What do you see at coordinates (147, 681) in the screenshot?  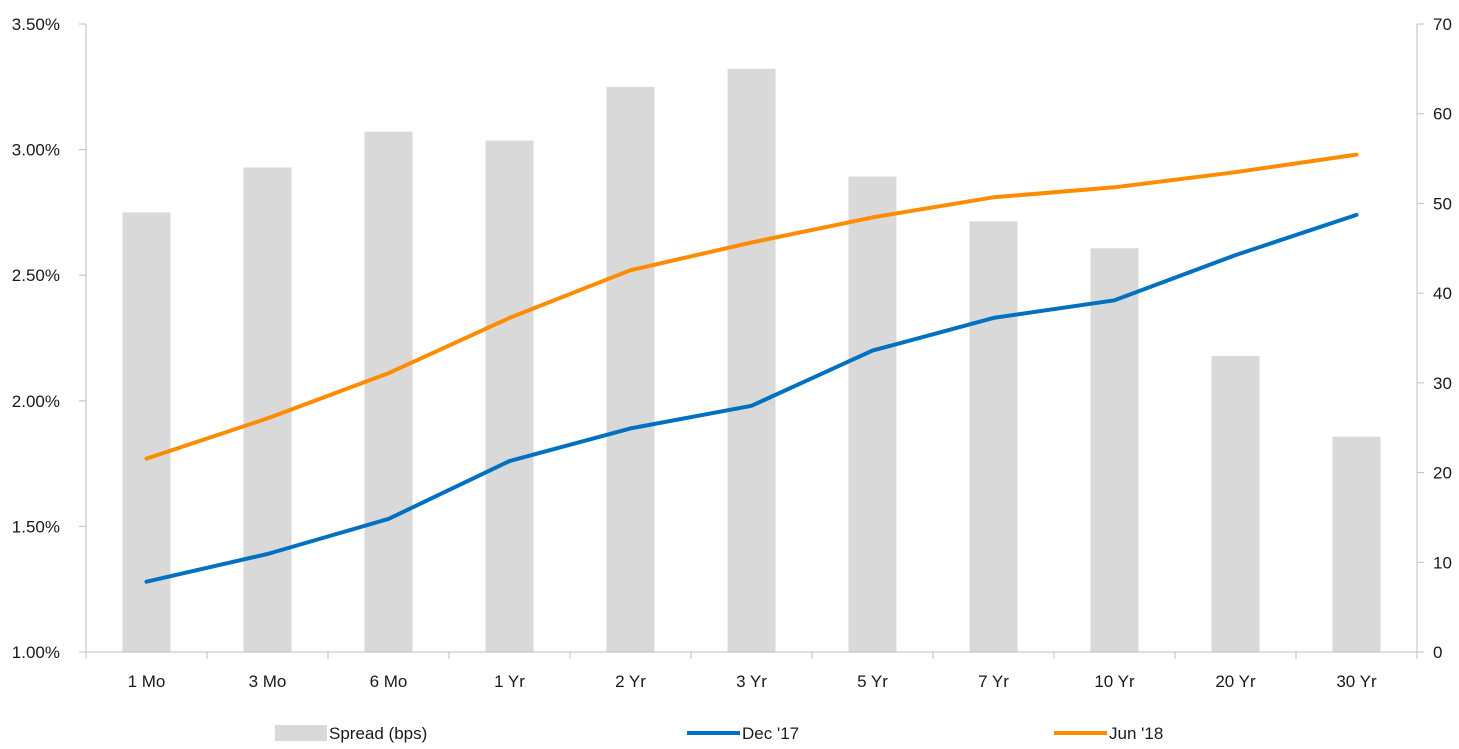 I see `x-axis-tick-label: 1 Mo` at bounding box center [147, 681].